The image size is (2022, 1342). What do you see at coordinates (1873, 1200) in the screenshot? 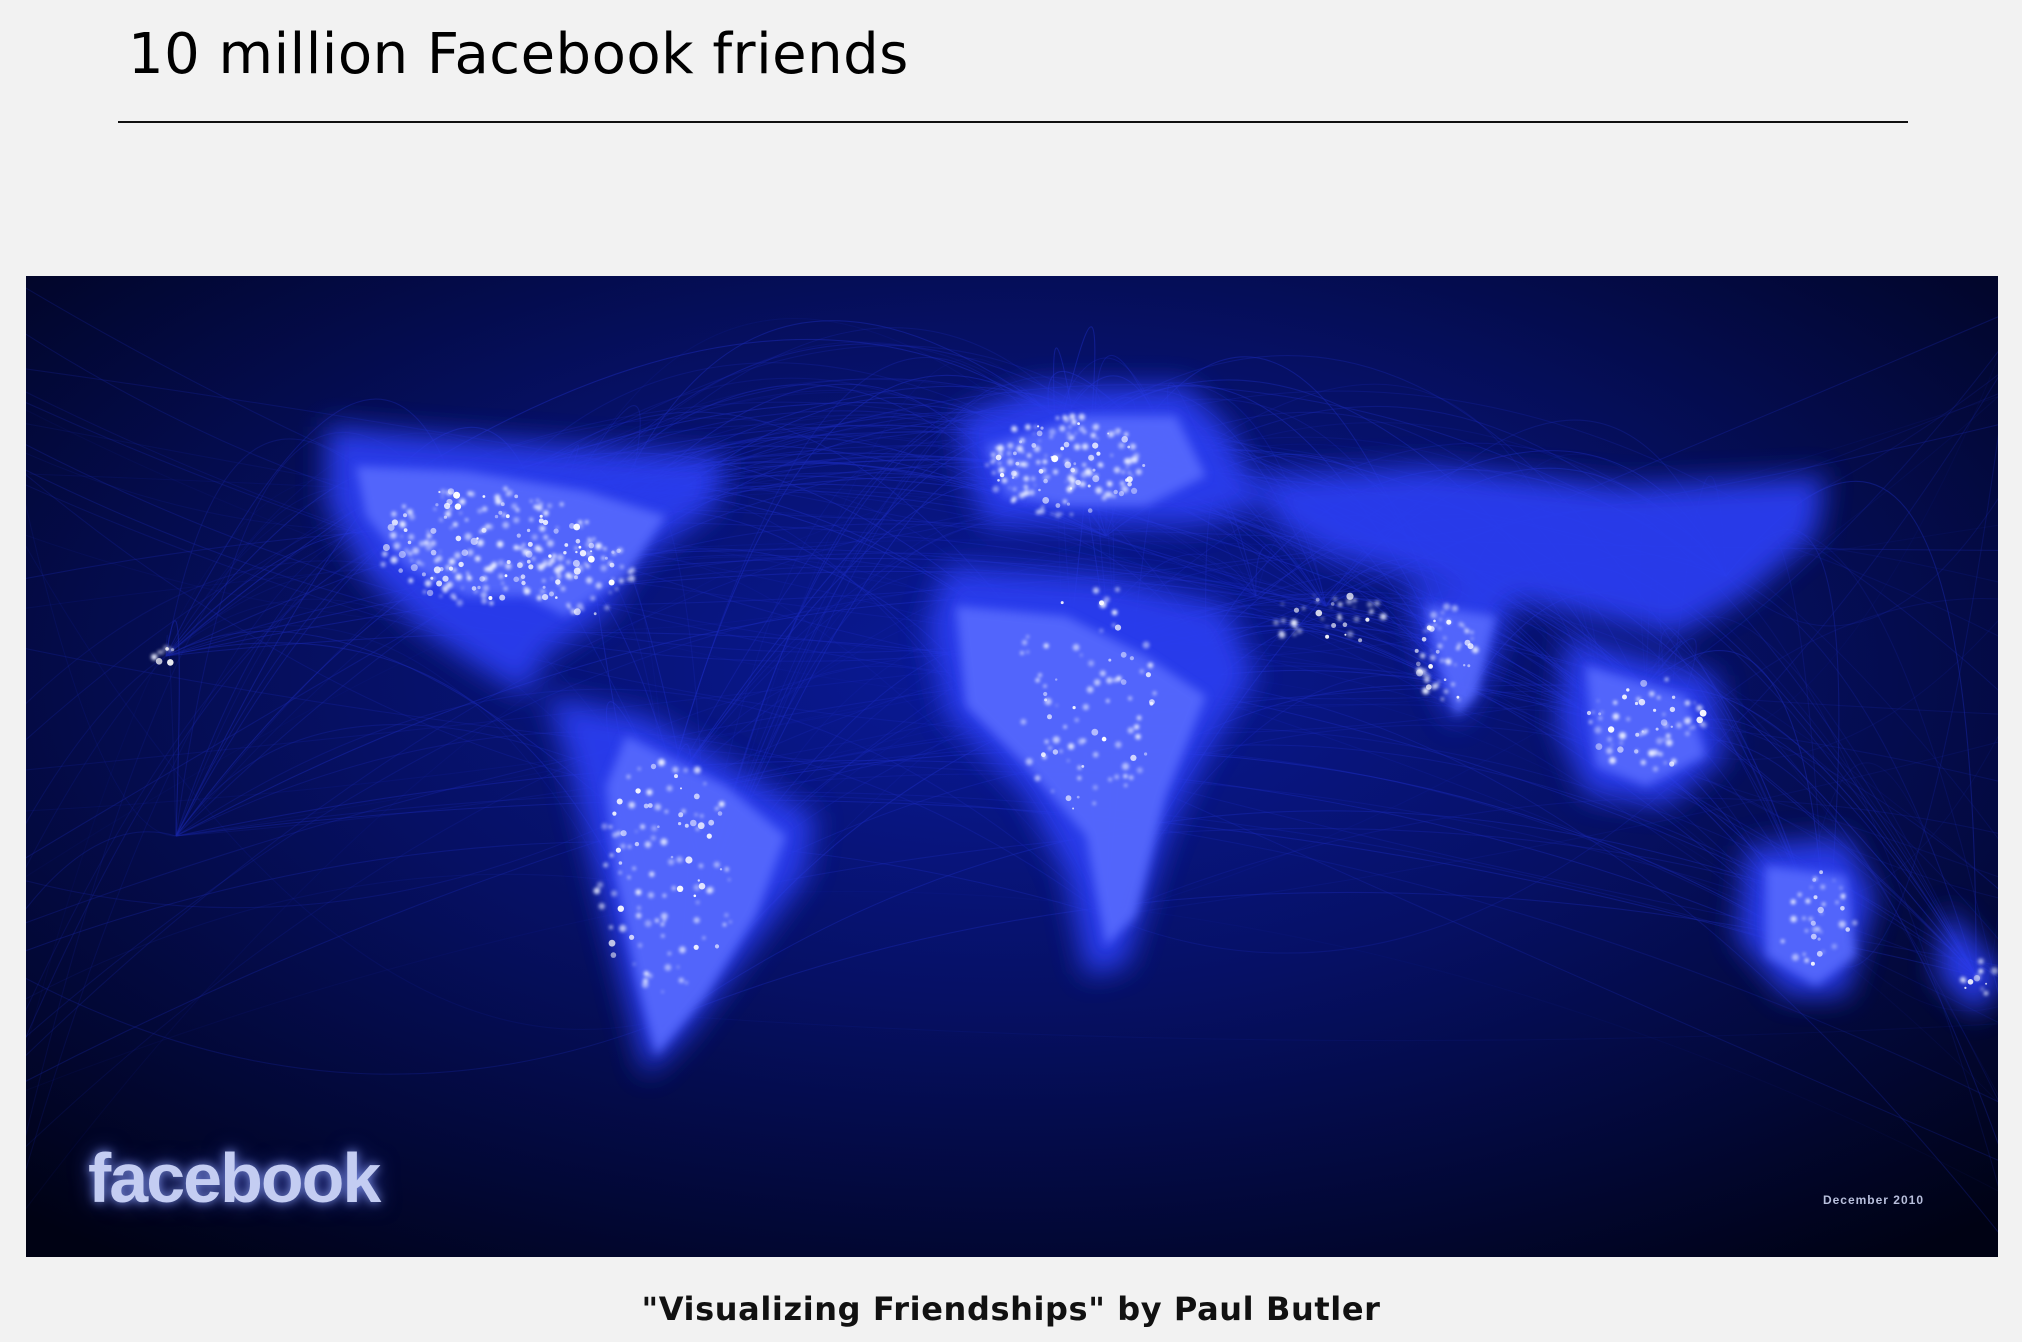
I see `map-date-label: December 2010` at bounding box center [1873, 1200].